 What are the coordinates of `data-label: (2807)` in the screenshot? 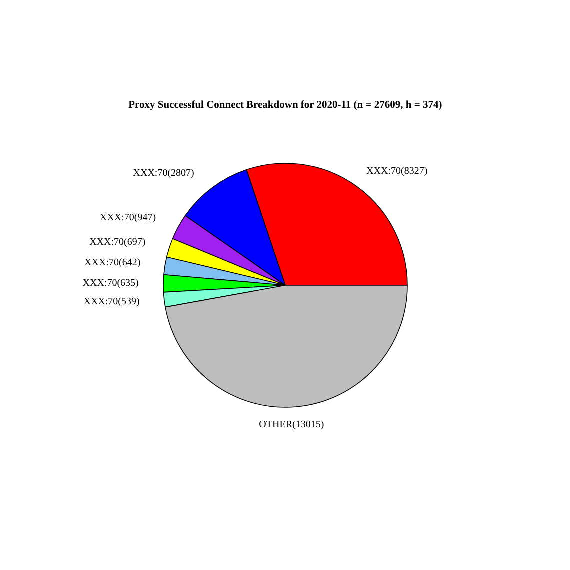 It's located at (181, 173).